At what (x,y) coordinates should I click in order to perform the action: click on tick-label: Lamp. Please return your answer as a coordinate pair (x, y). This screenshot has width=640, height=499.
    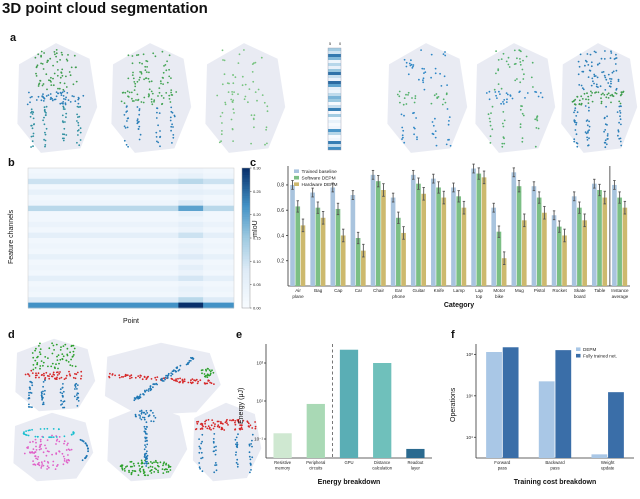
    Looking at the image, I should click on (459, 290).